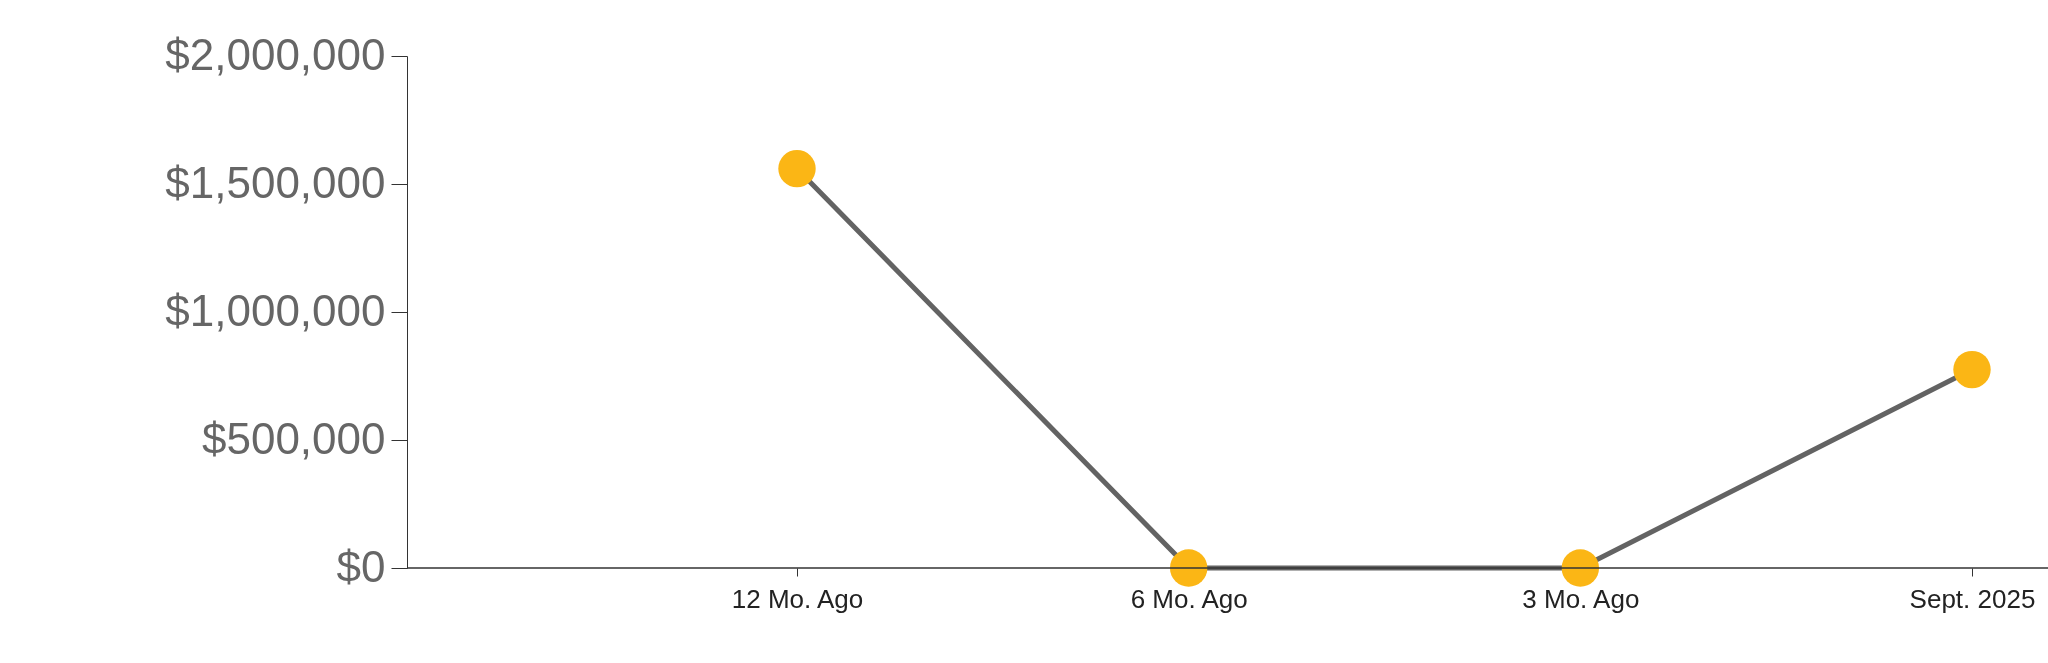 The height and width of the screenshot is (663, 2048). I want to click on x-tick-label: Sept. 2025, so click(1972, 598).